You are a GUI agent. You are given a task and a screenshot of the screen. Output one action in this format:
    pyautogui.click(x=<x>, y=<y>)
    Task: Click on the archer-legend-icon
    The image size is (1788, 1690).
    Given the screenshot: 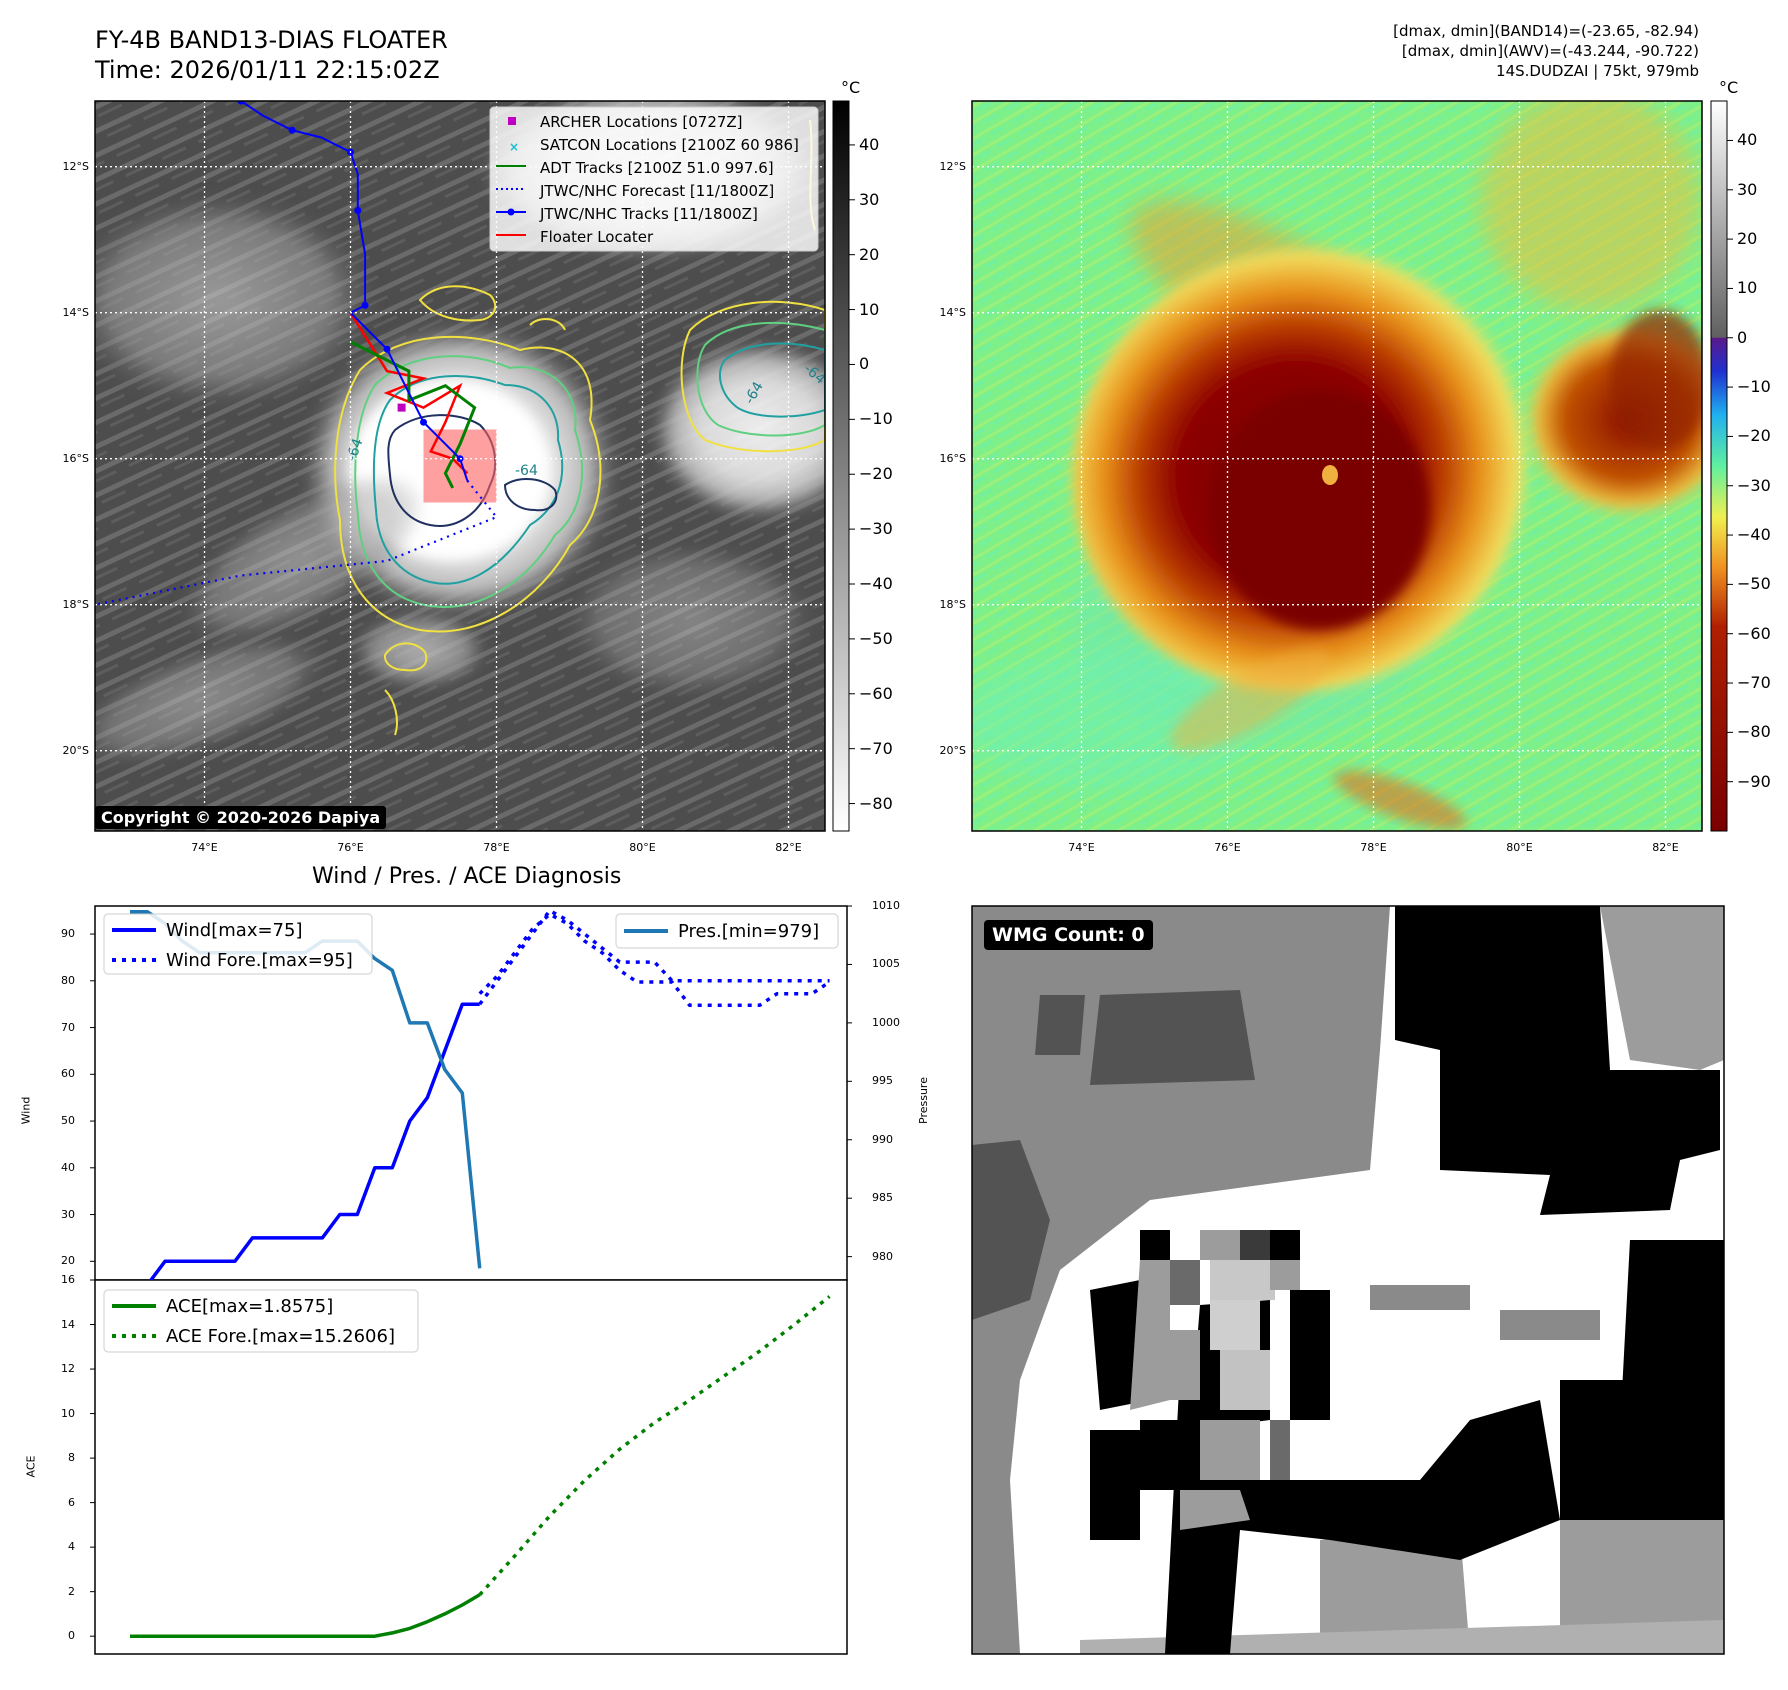 What is the action you would take?
    pyautogui.click(x=512, y=121)
    